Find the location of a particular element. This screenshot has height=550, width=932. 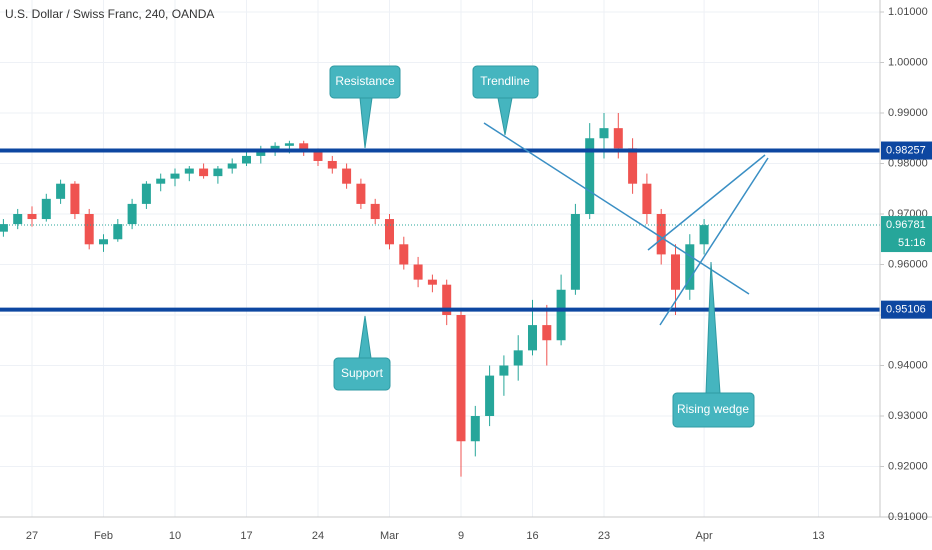

x-tick-label: 9 is located at coordinates (461, 536).